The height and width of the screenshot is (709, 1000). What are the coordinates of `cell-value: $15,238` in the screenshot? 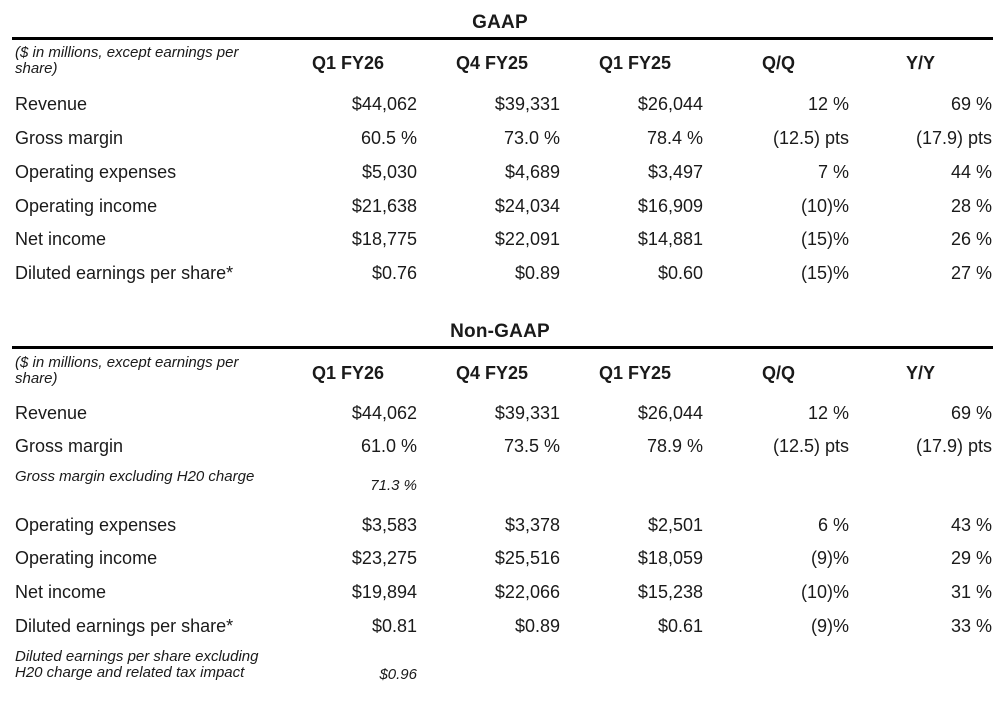 It's located at (670, 592).